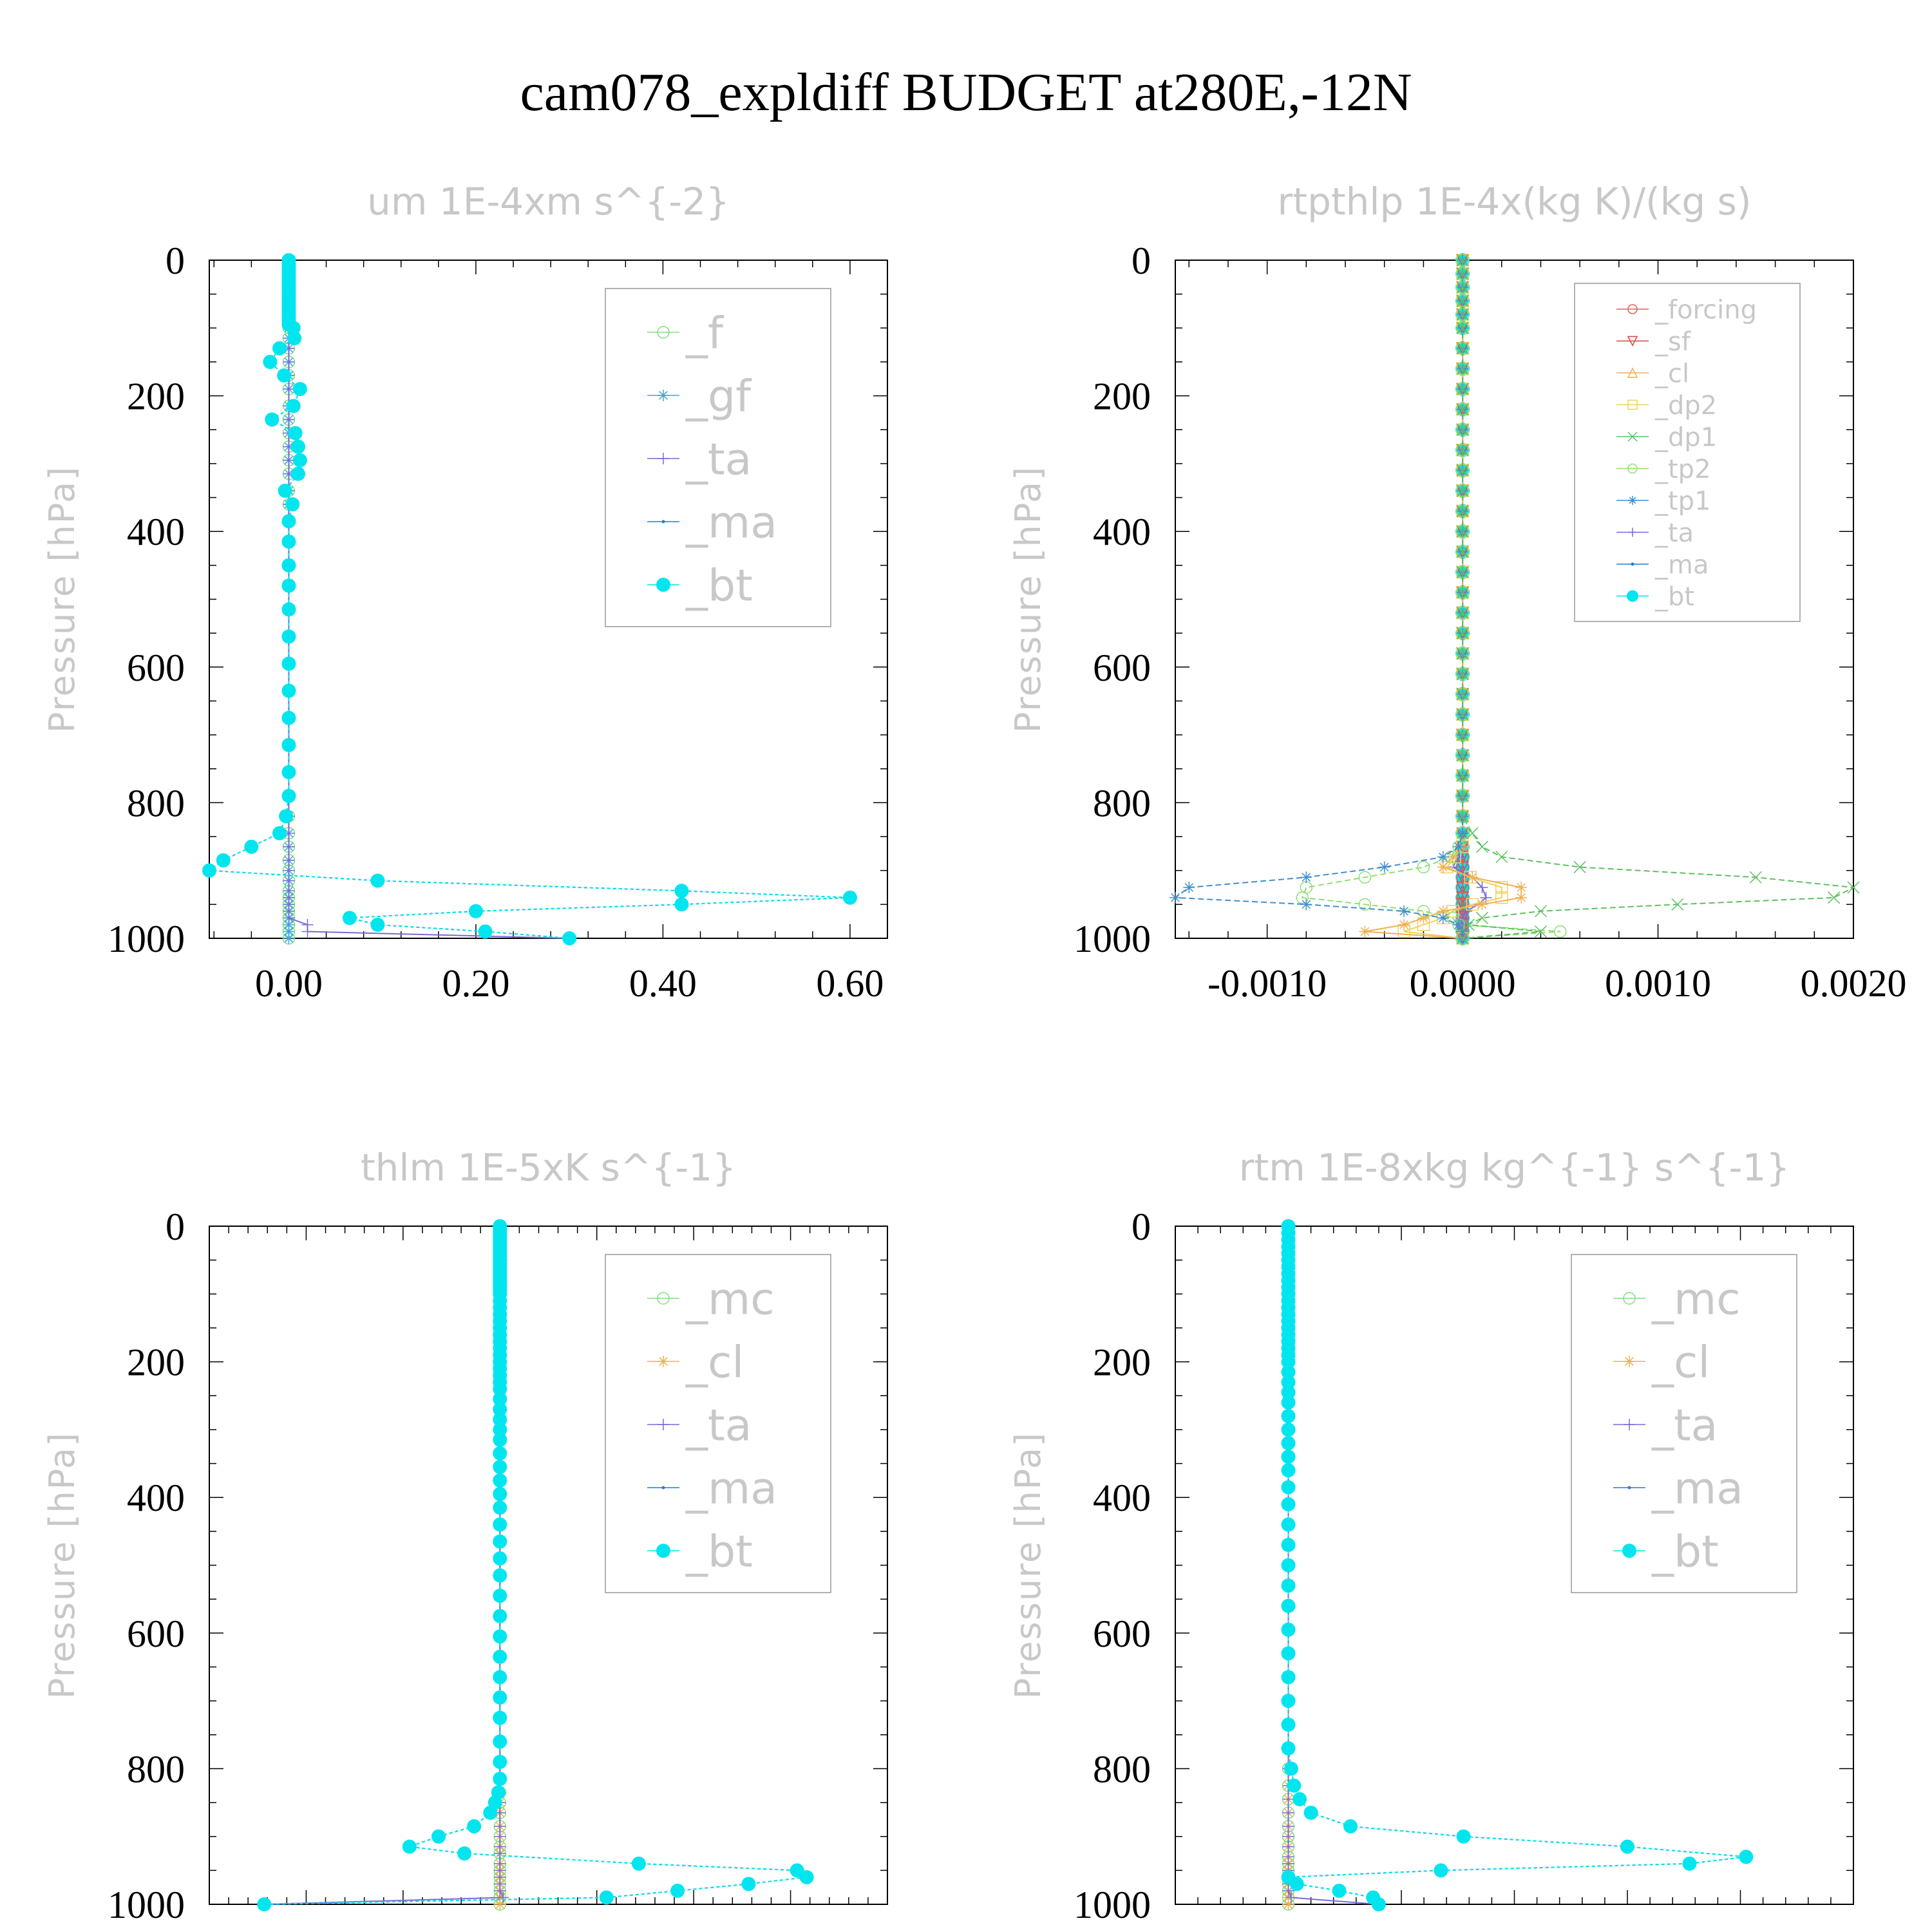  What do you see at coordinates (730, 1299) in the screenshot?
I see `legend-label-mc: _mc` at bounding box center [730, 1299].